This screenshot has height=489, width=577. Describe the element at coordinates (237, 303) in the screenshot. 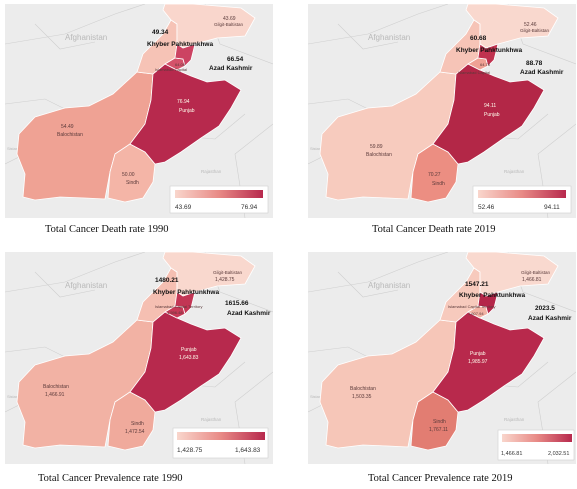

I see `ajk-value: 1615.66` at that location.